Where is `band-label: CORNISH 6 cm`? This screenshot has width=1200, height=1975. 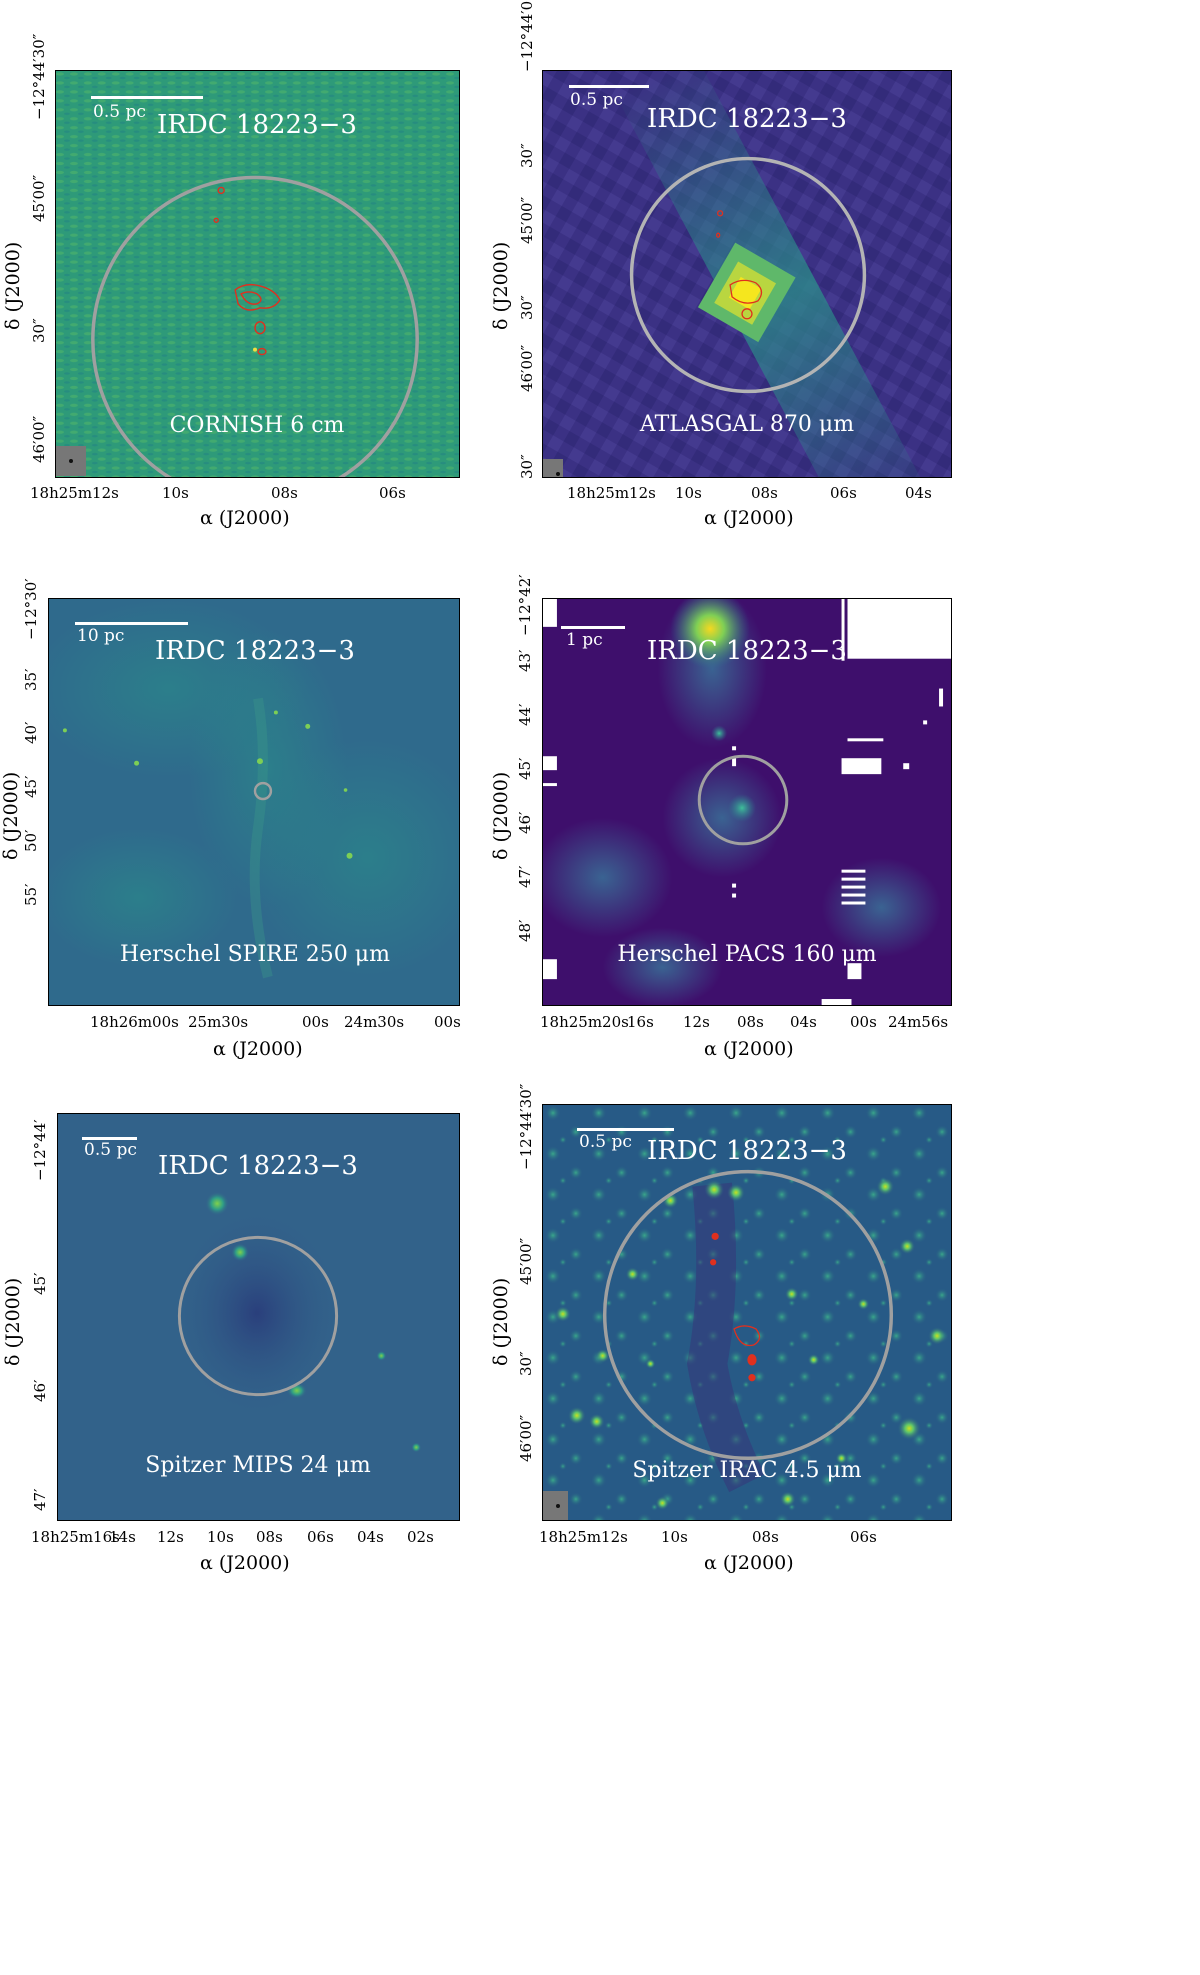 band-label: CORNISH 6 cm is located at coordinates (257, 425).